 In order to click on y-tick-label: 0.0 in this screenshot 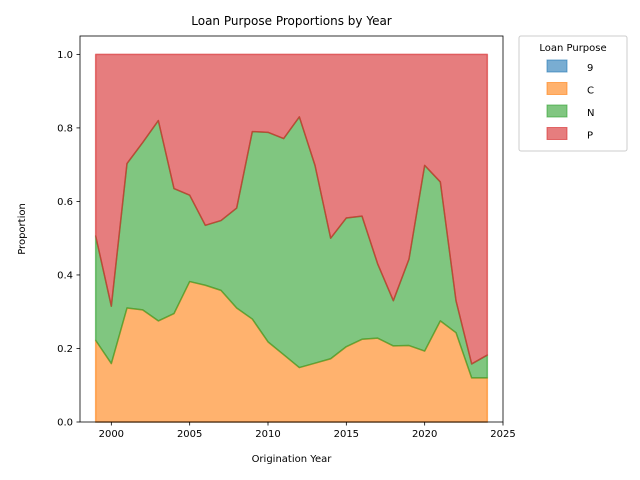, I will do `click(65, 423)`.